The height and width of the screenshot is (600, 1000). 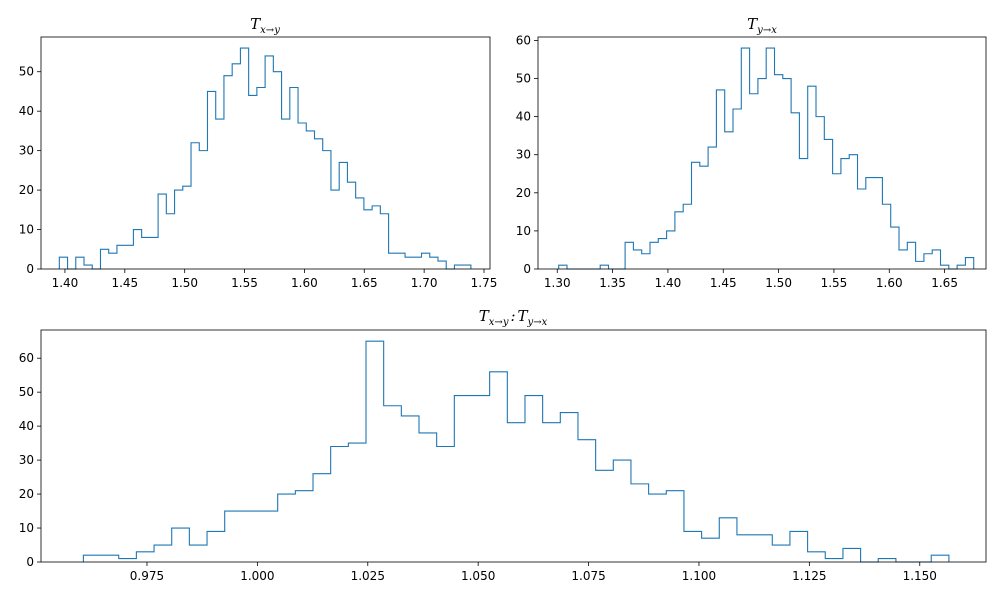 What do you see at coordinates (124, 283) in the screenshot?
I see `x-tick-label: 1.45` at bounding box center [124, 283].